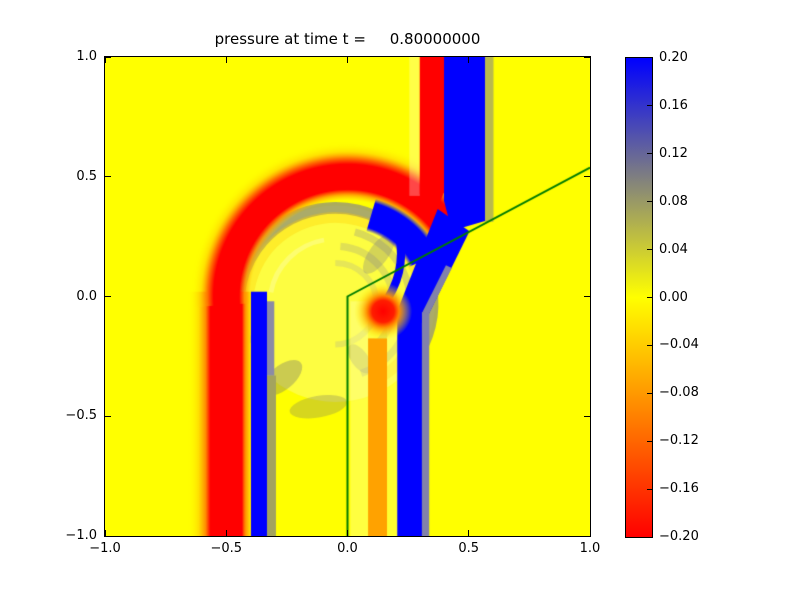  What do you see at coordinates (86, 56) in the screenshot?
I see `y-tick-label: 1.0` at bounding box center [86, 56].